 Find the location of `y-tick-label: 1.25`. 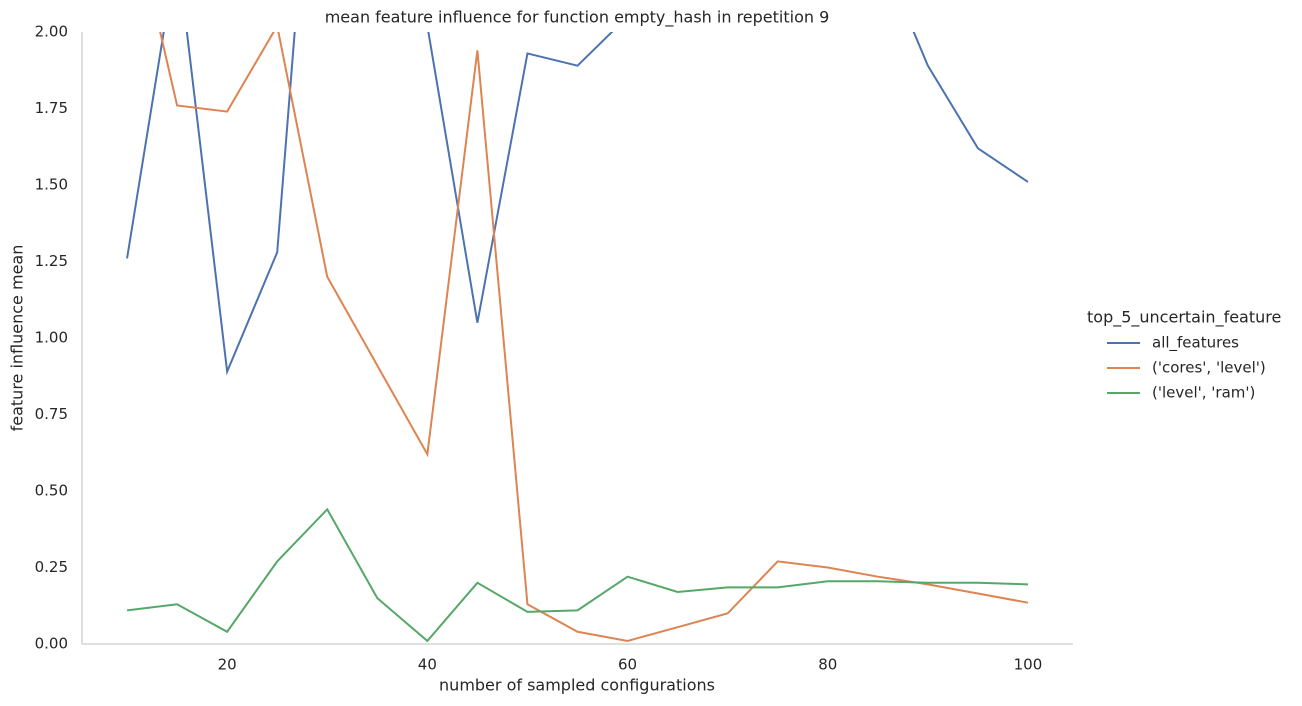

y-tick-label: 1.25 is located at coordinates (51, 261).